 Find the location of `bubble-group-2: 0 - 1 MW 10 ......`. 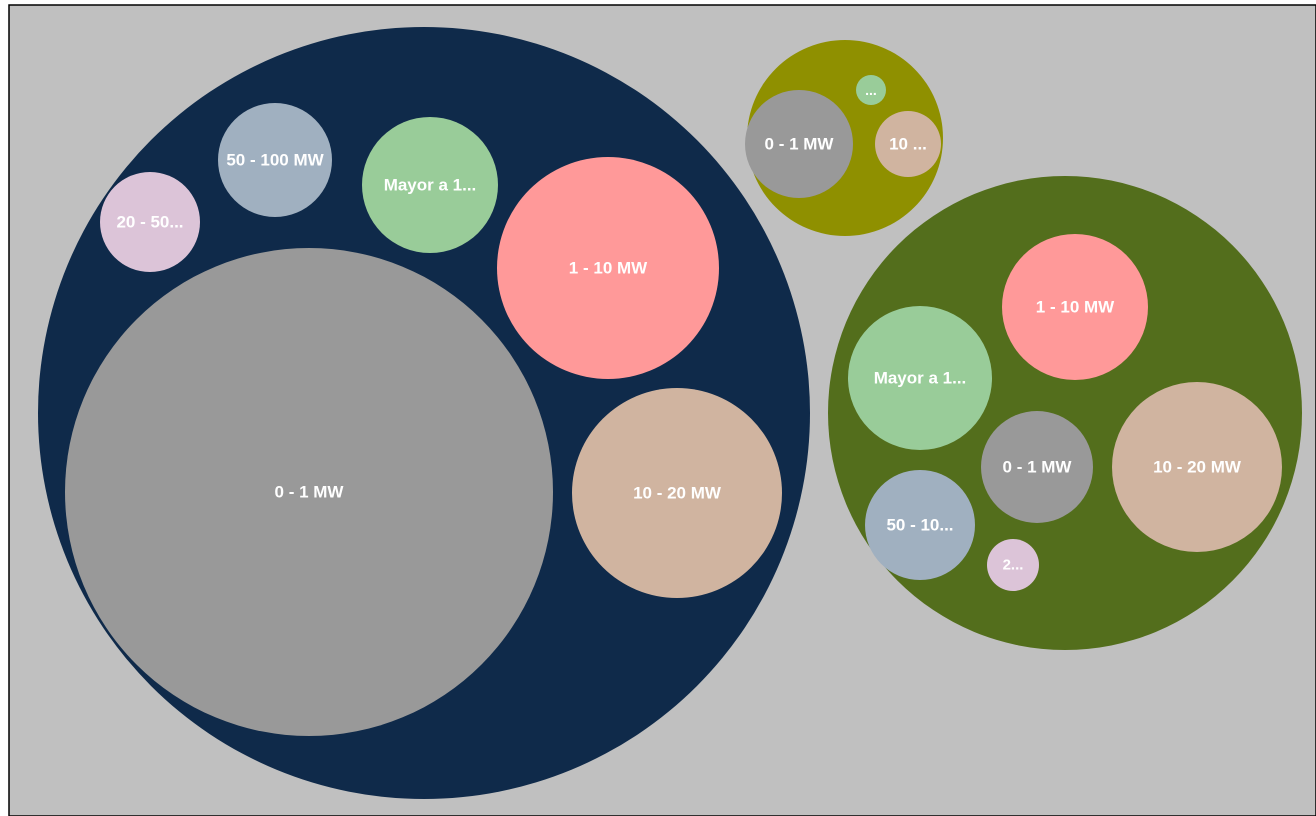

bubble-group-2: 0 - 1 MW 10 ...... is located at coordinates (844, 138).